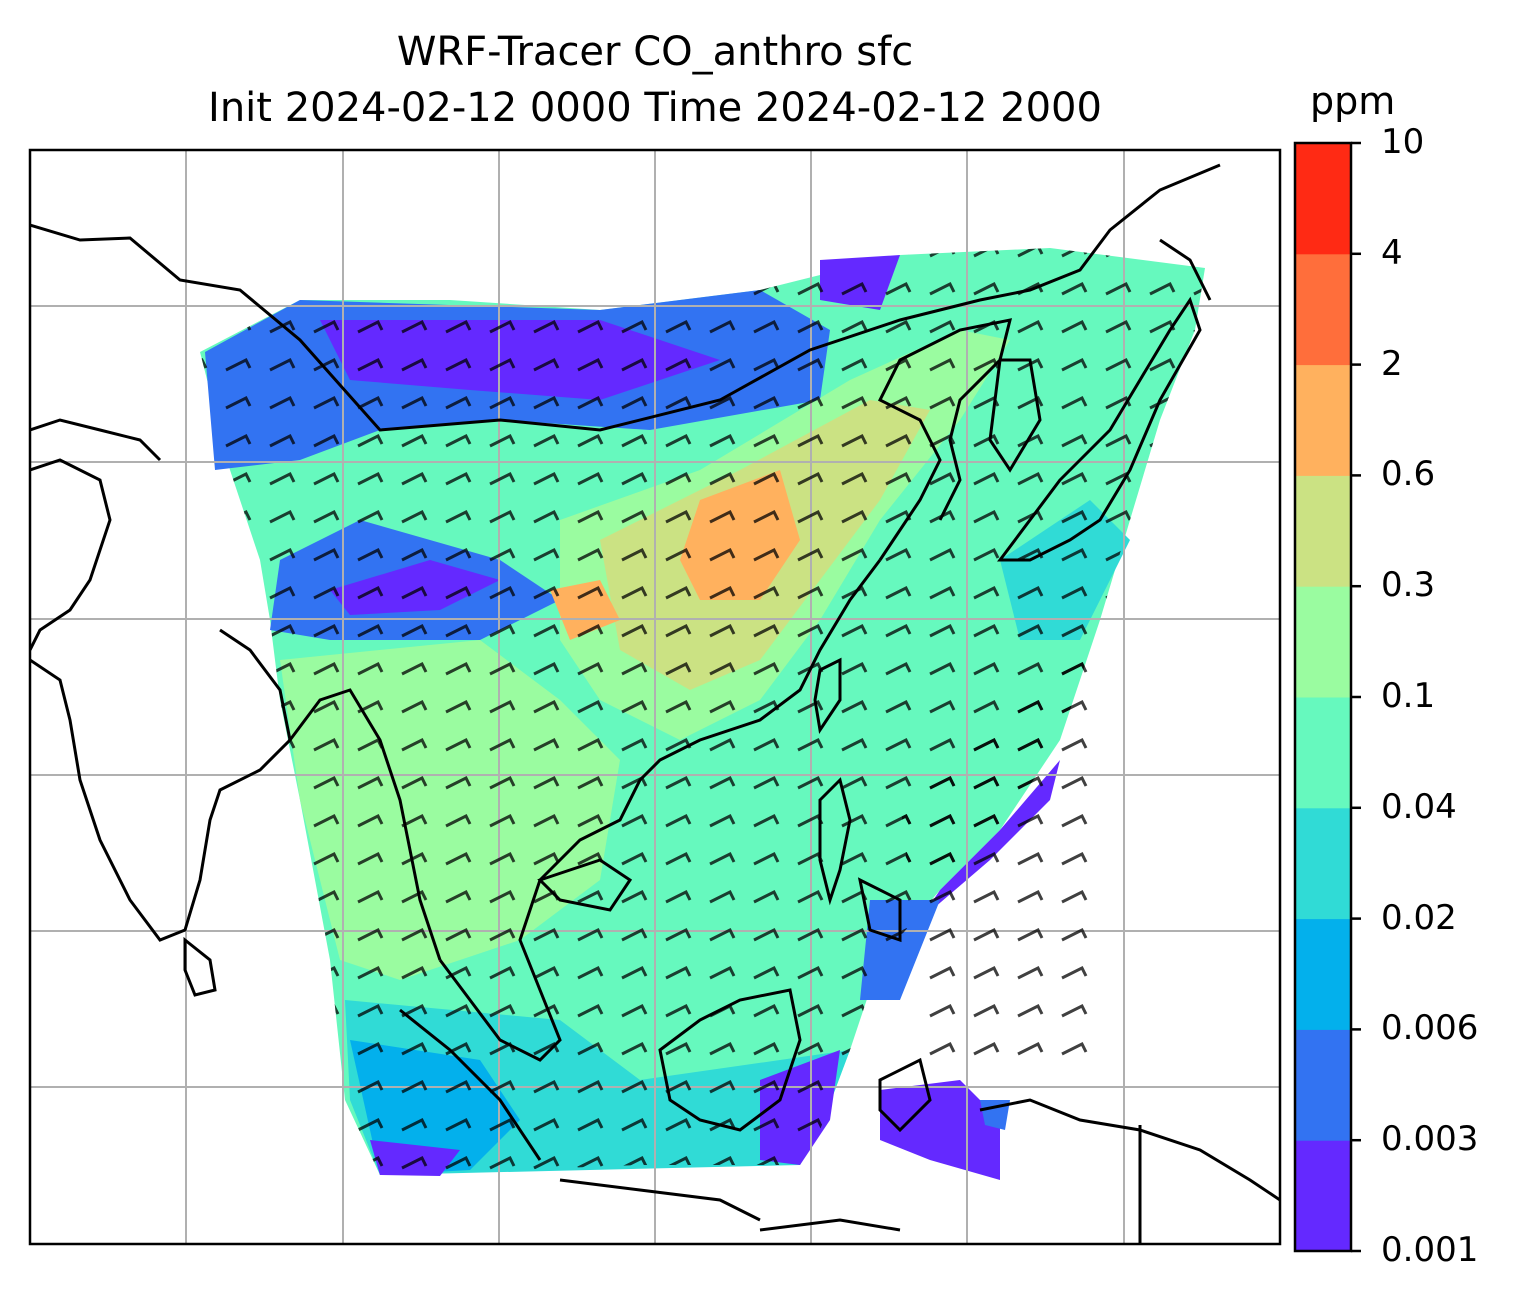 This screenshot has width=1528, height=1306. What do you see at coordinates (1419, 917) in the screenshot?
I see `colorbar-tick-label: 0.02` at bounding box center [1419, 917].